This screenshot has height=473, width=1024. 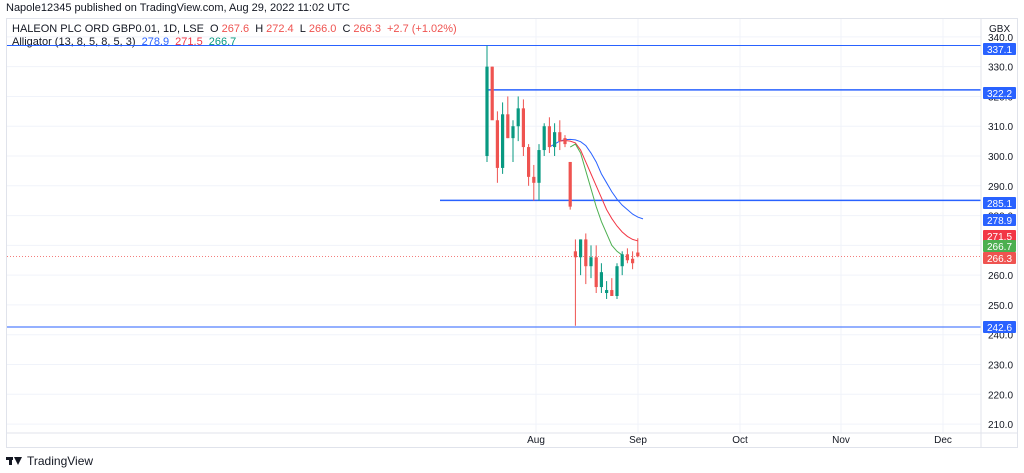 I want to click on close-value: 266.3, so click(x=367, y=29).